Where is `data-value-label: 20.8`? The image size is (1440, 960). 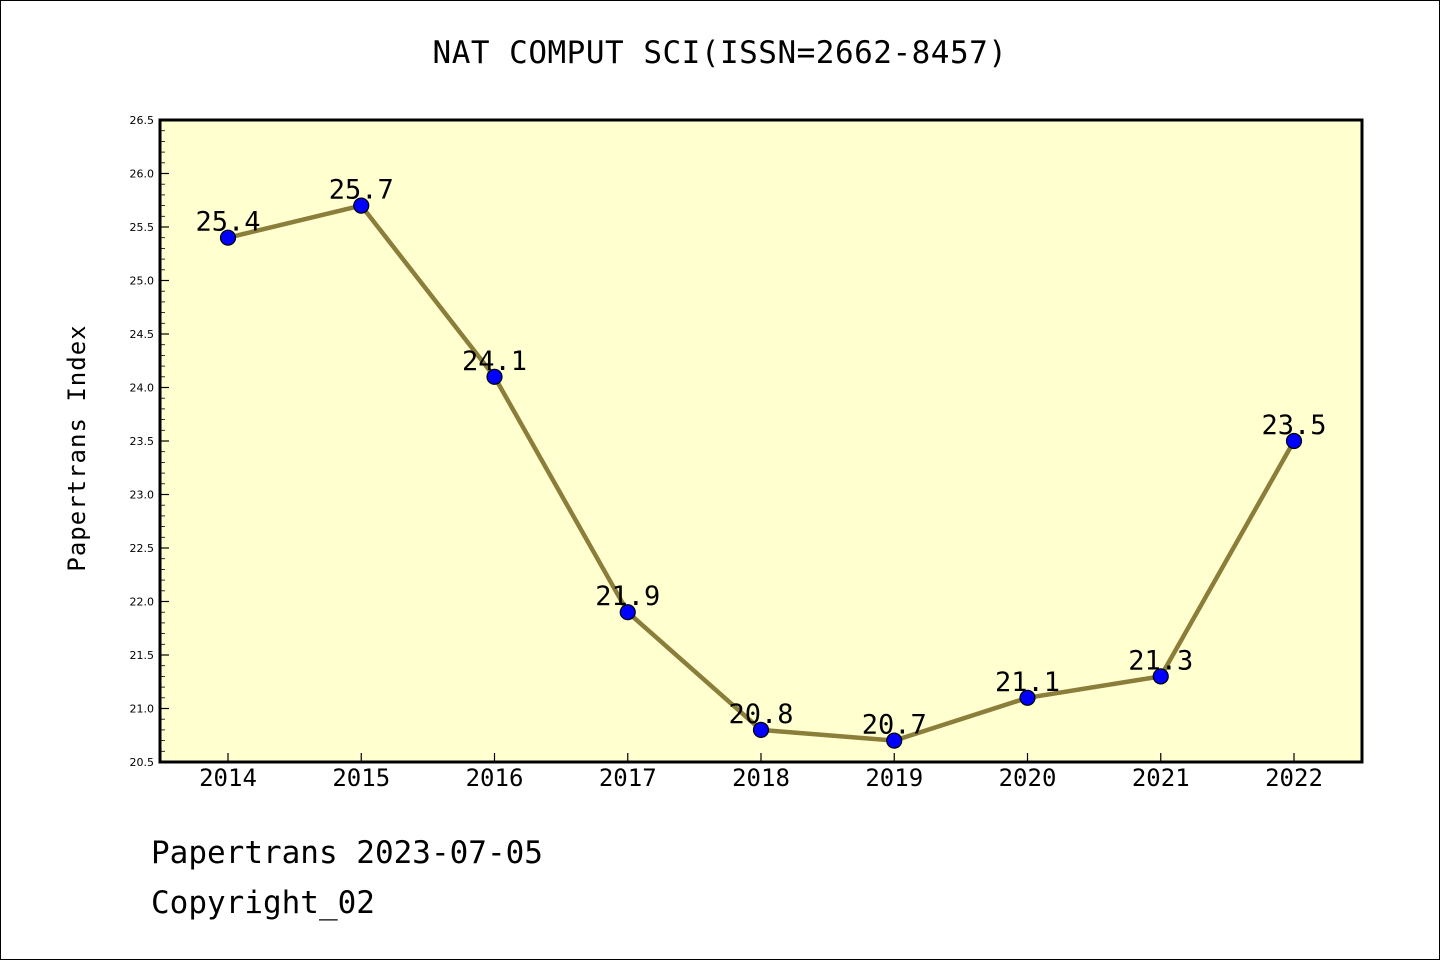
data-value-label: 20.8 is located at coordinates (760, 714).